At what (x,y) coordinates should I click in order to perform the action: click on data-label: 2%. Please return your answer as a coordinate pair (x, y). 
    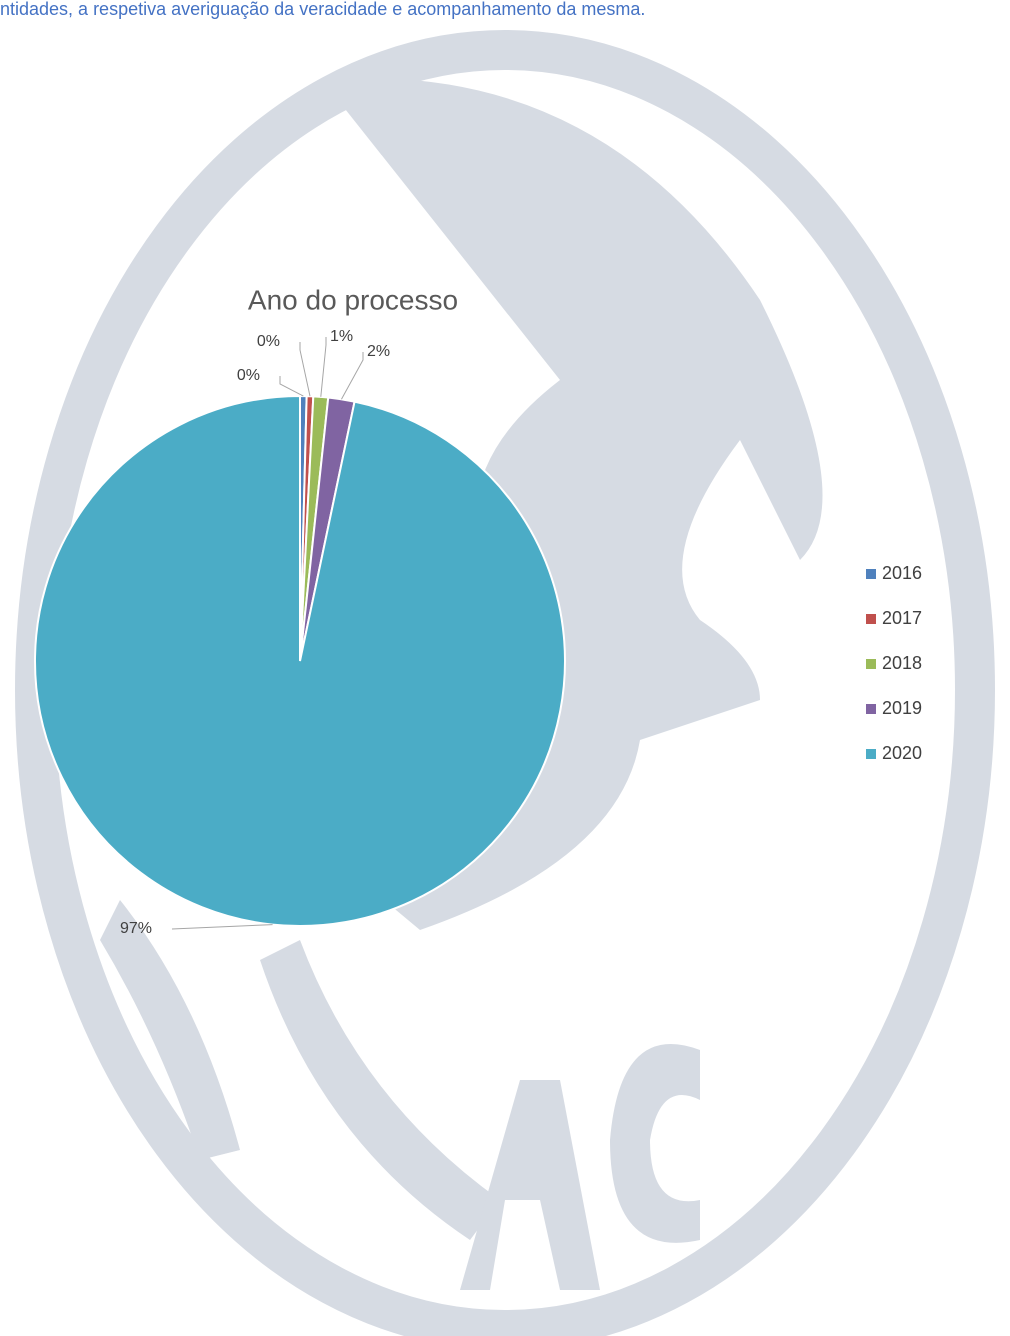
    Looking at the image, I should click on (378, 351).